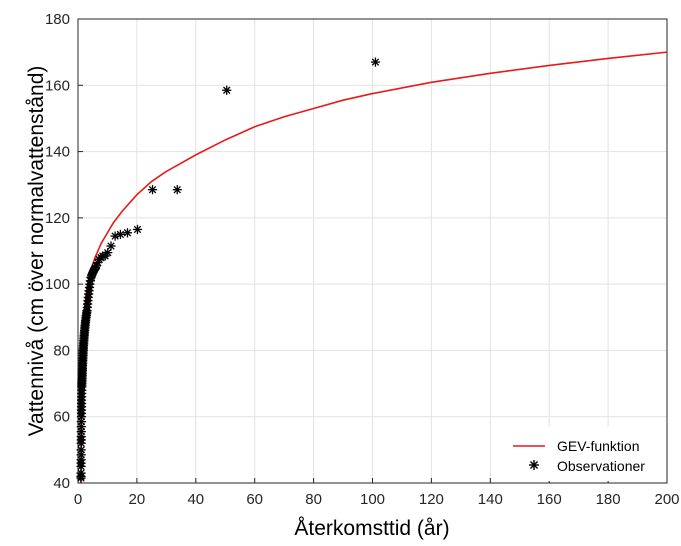 The width and height of the screenshot is (681, 546). I want to click on x-tick-label: 180, so click(608, 499).